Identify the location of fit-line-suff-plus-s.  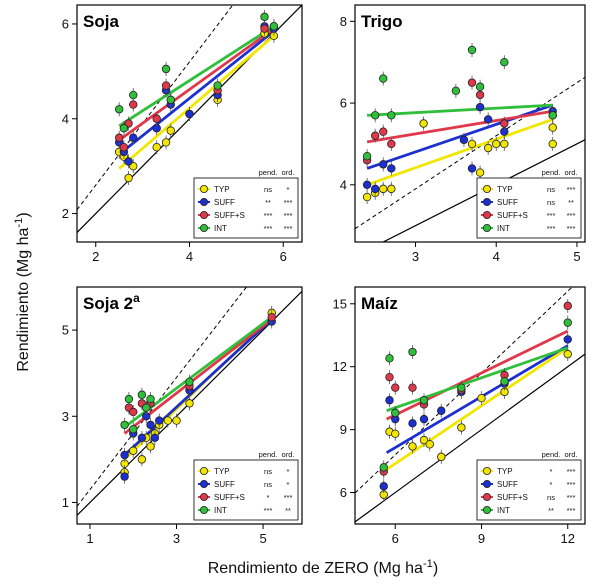
(196, 84).